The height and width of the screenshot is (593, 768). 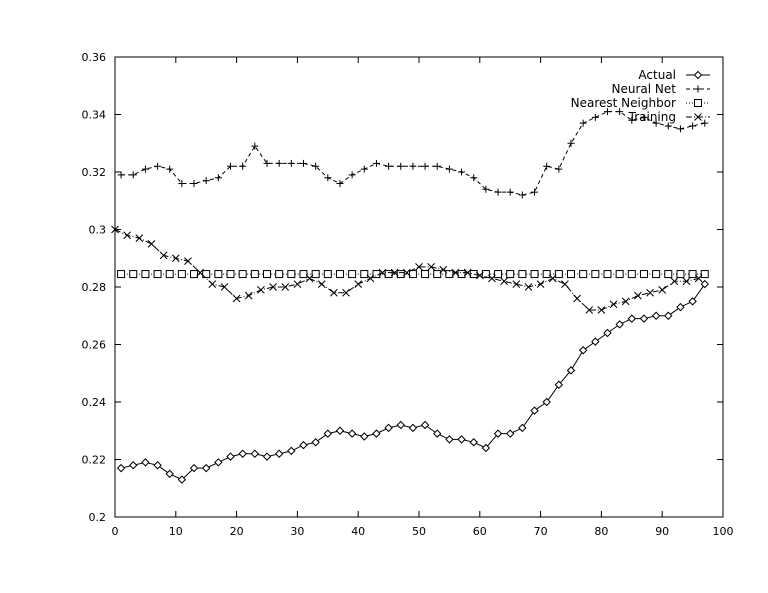 I want to click on y-tick-label: 0.36, so click(x=94, y=57).